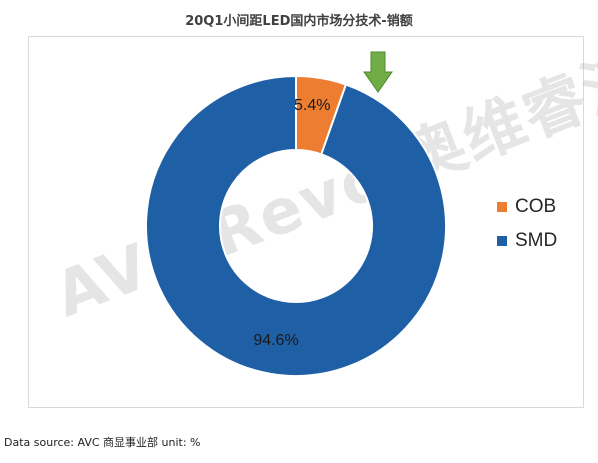 The image size is (598, 463). What do you see at coordinates (502, 241) in the screenshot?
I see `legend-swatch-smd` at bounding box center [502, 241].